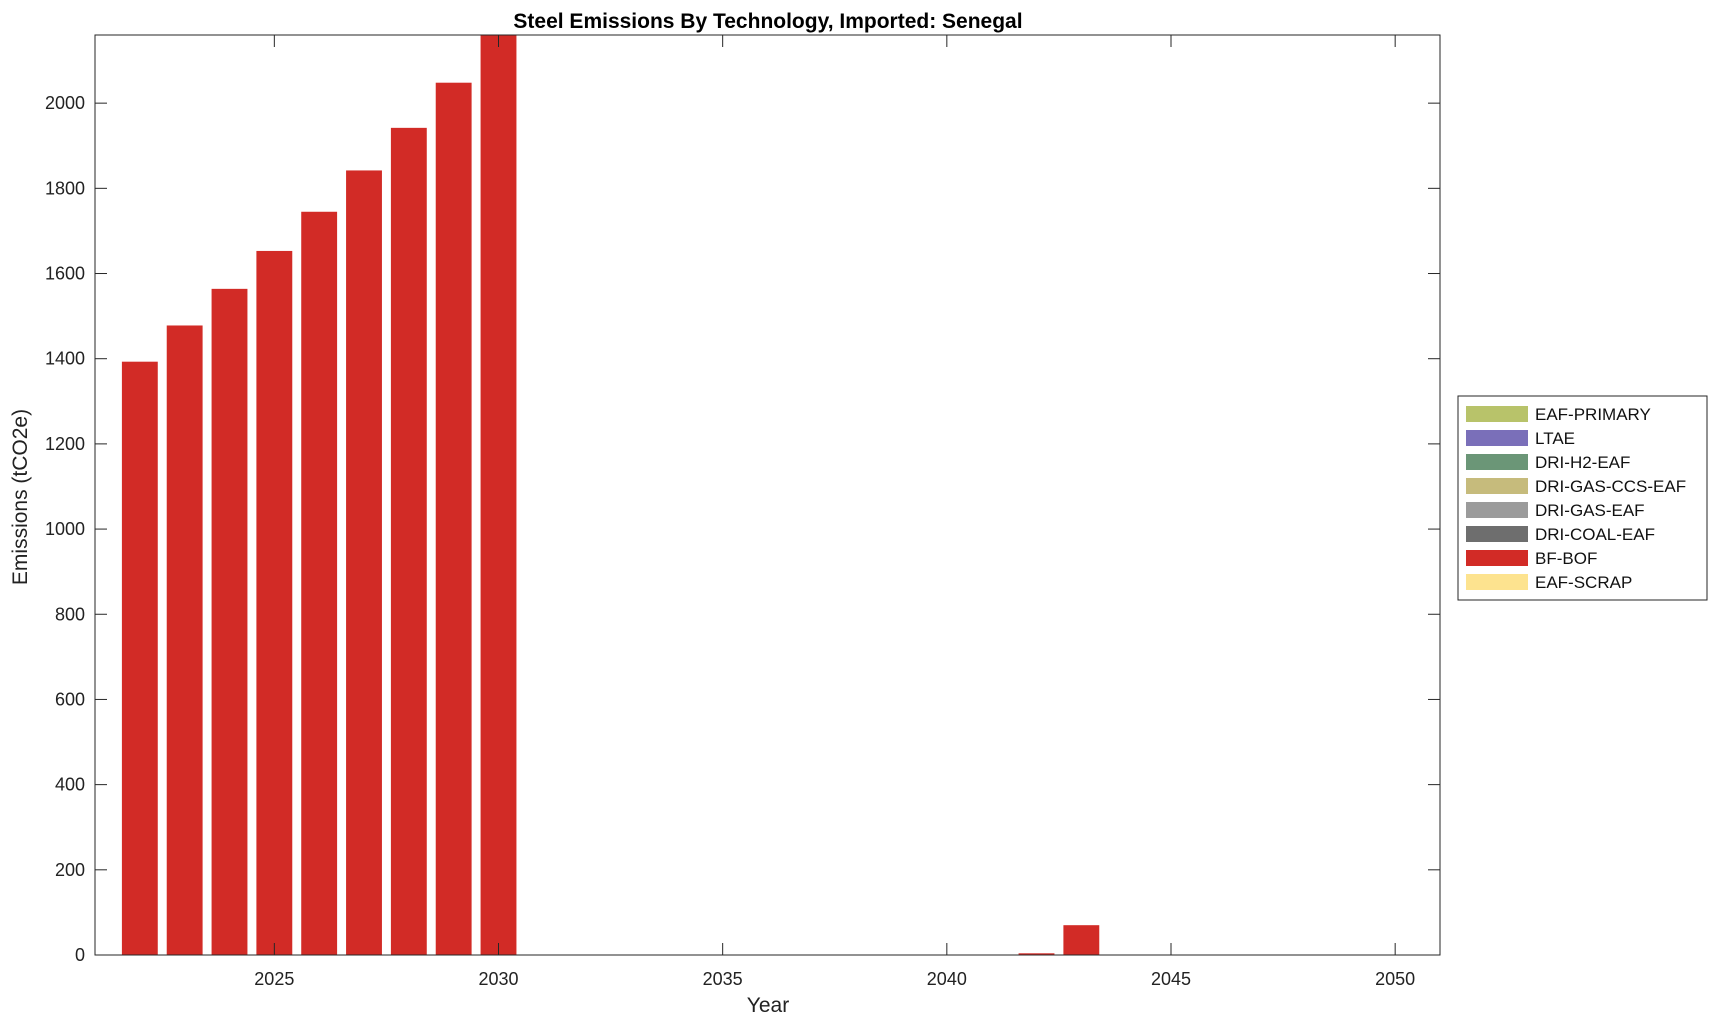  Describe the element at coordinates (65, 444) in the screenshot. I see `y-tick-label: 1200` at that location.